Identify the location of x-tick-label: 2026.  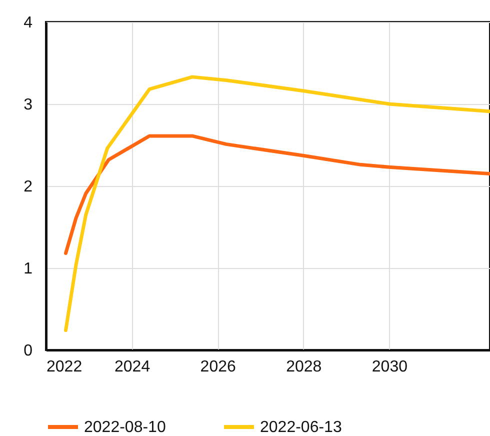
(218, 367).